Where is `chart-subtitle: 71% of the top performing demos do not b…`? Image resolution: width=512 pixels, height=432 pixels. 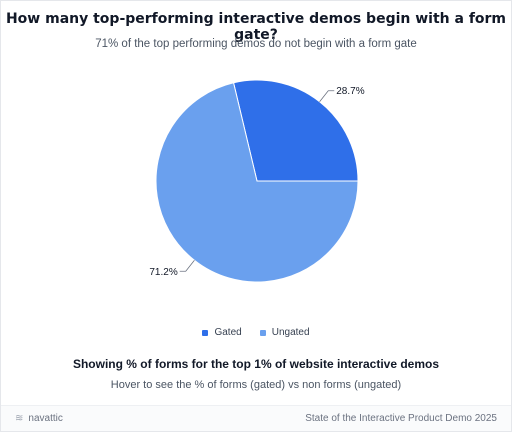
chart-subtitle: 71% of the top performing demos do not b… is located at coordinates (256, 44).